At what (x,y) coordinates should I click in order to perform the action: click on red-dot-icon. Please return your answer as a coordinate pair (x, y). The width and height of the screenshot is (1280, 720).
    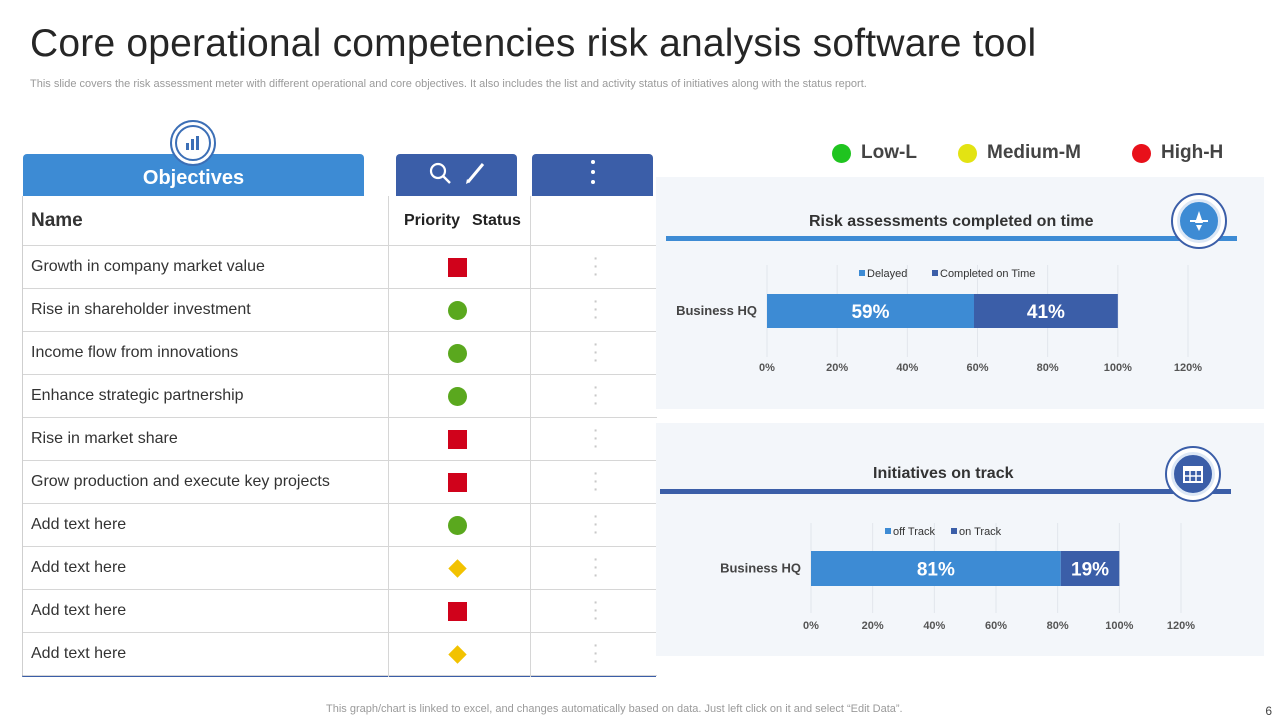
    Looking at the image, I should click on (1141, 153).